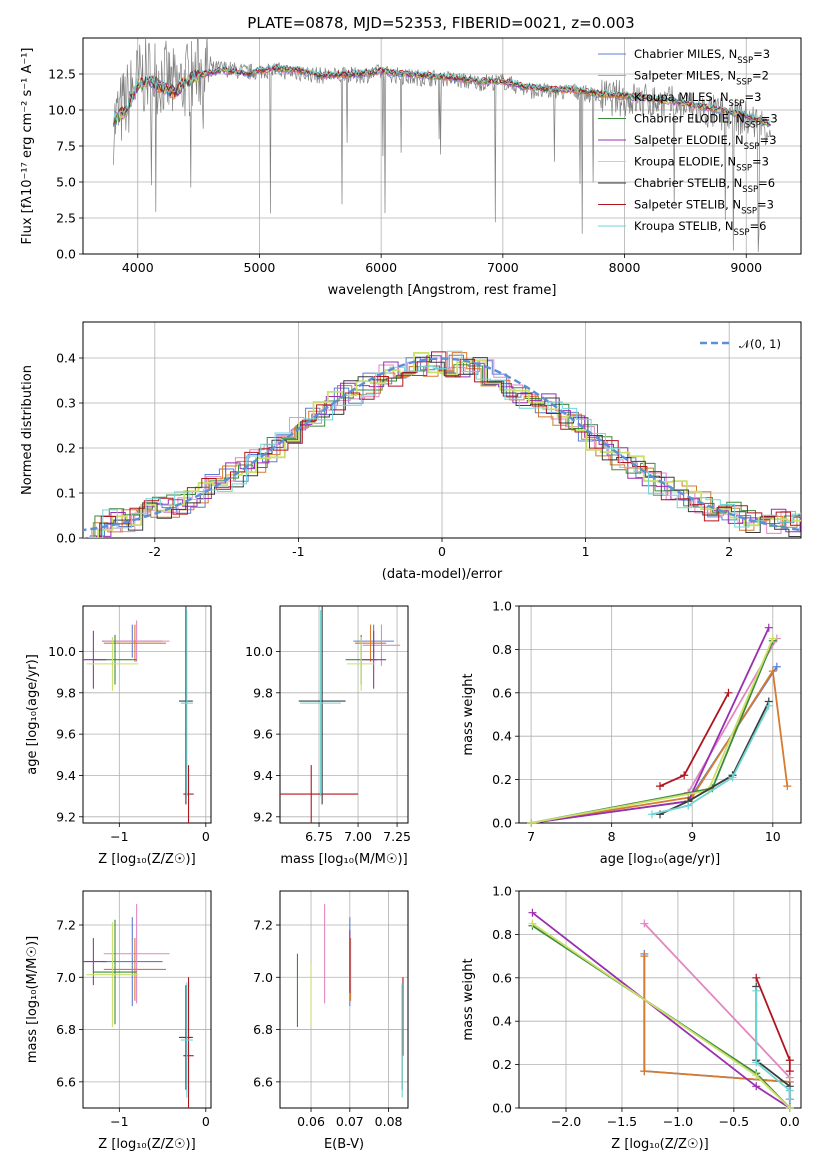 This screenshot has height=1170, width=819. What do you see at coordinates (790, 1121) in the screenshot?
I see `weight-vs-Z-xtick-label: 0.0` at bounding box center [790, 1121].